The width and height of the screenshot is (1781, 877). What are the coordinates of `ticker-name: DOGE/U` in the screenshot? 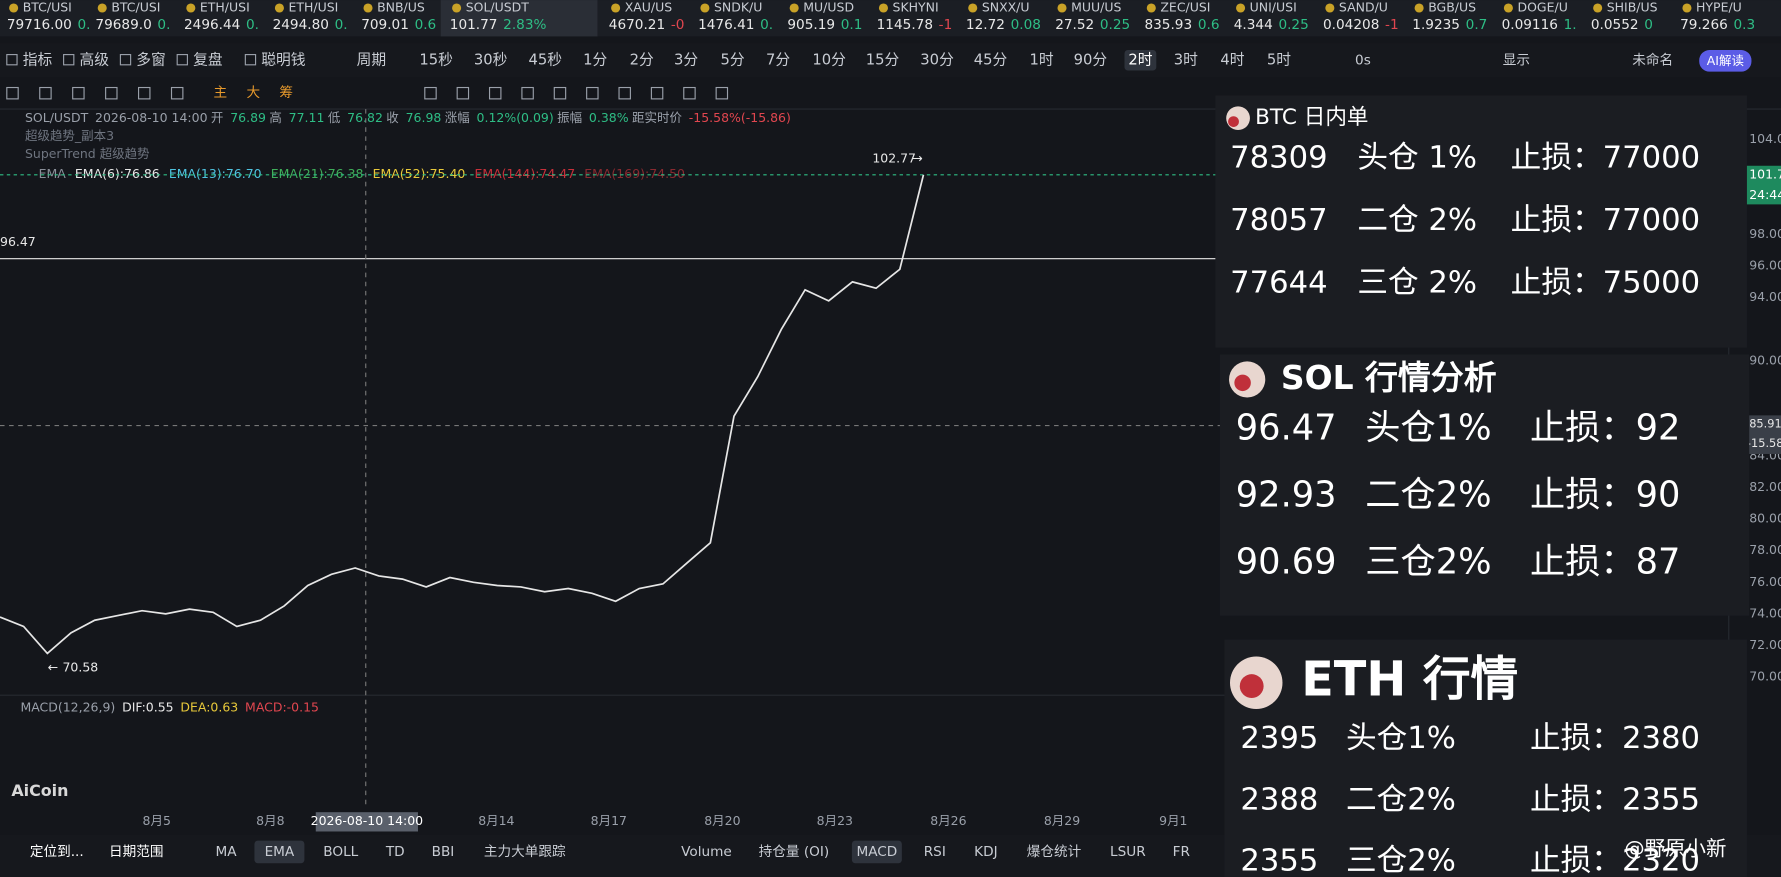 It's located at (1542, 7).